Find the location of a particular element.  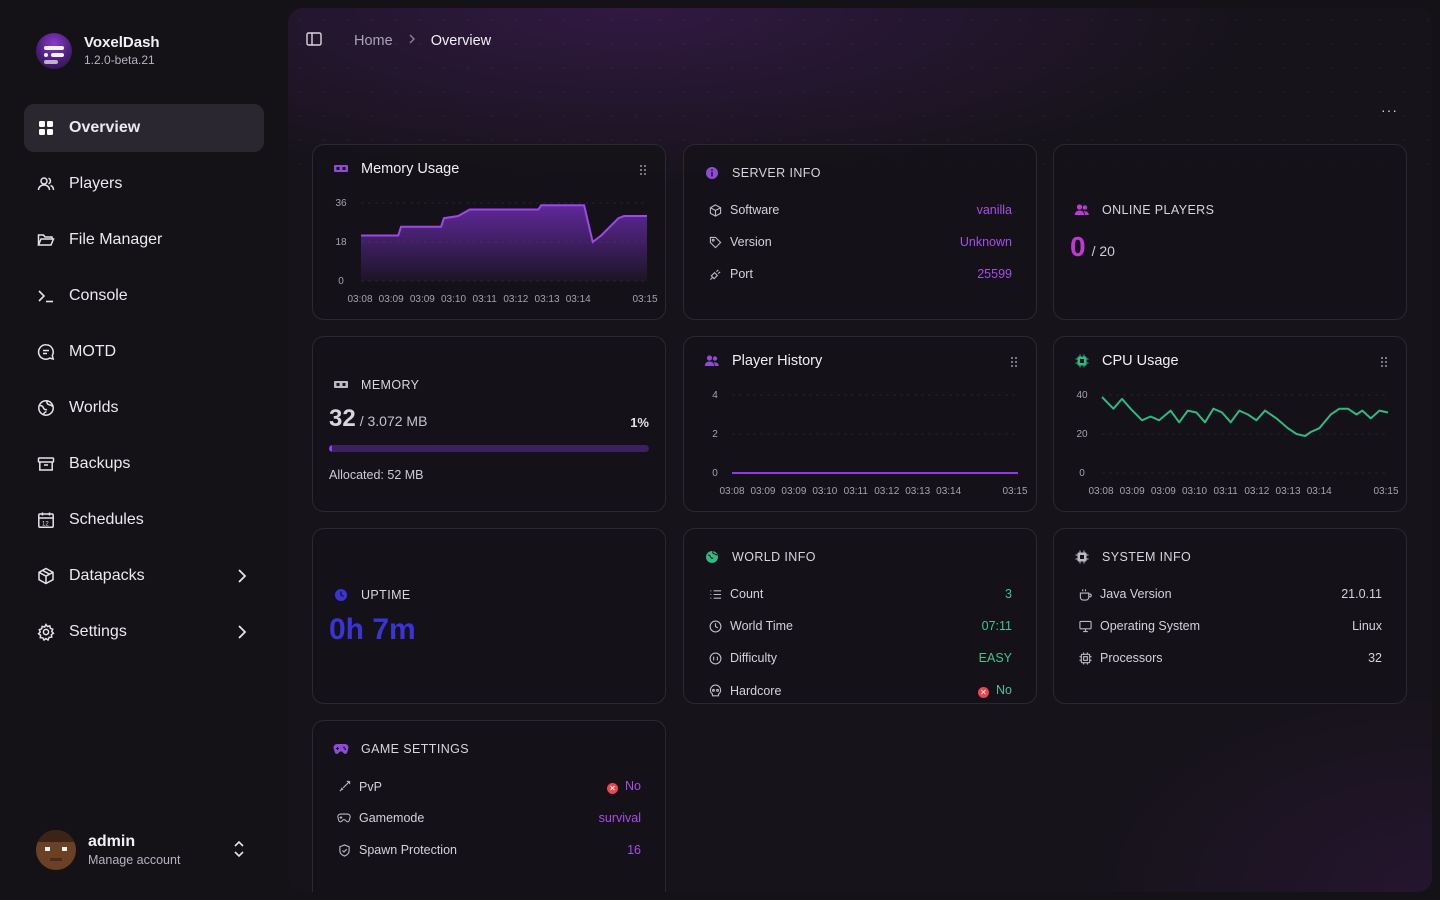

sidebar-item-datapacks: Datapacks is located at coordinates (144, 576).